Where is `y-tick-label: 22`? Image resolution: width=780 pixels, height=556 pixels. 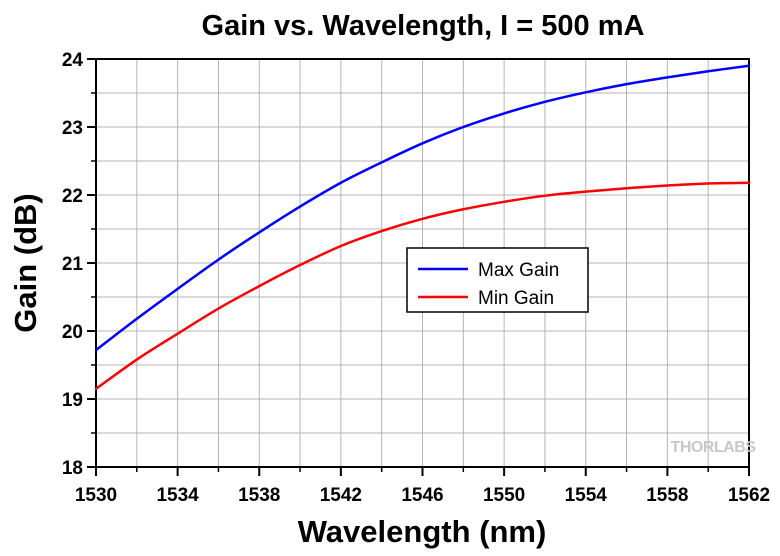 y-tick-label: 22 is located at coordinates (72, 196).